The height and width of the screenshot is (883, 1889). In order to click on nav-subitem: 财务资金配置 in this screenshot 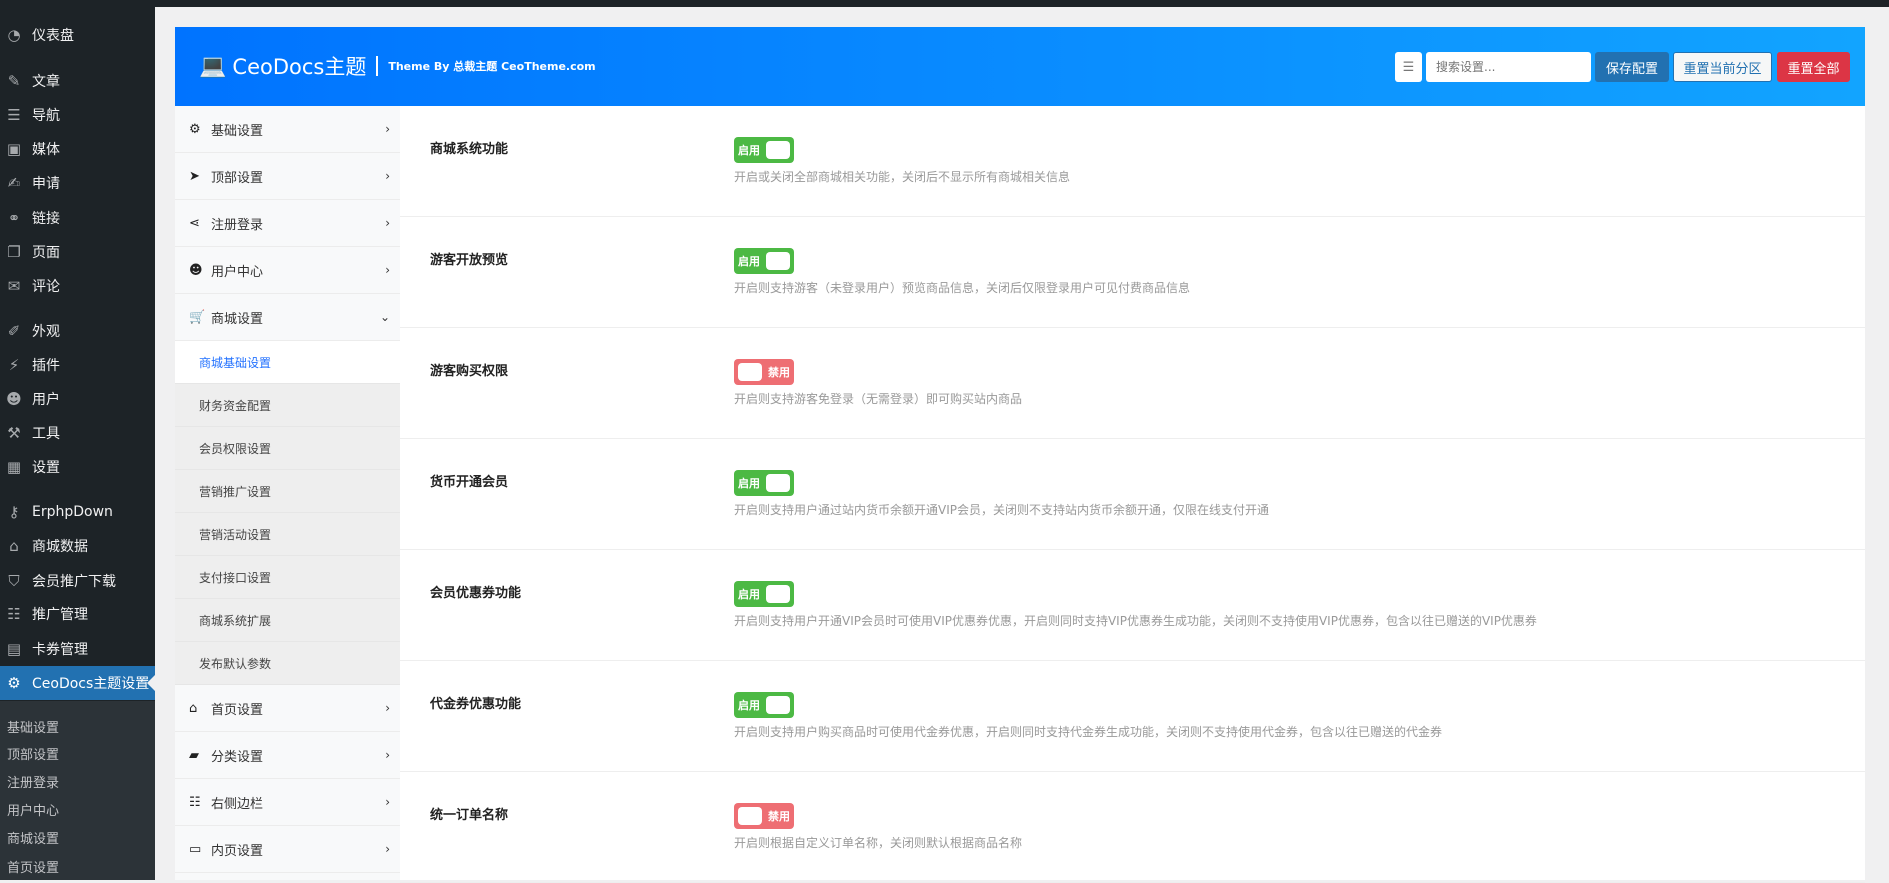, I will do `click(287, 405)`.